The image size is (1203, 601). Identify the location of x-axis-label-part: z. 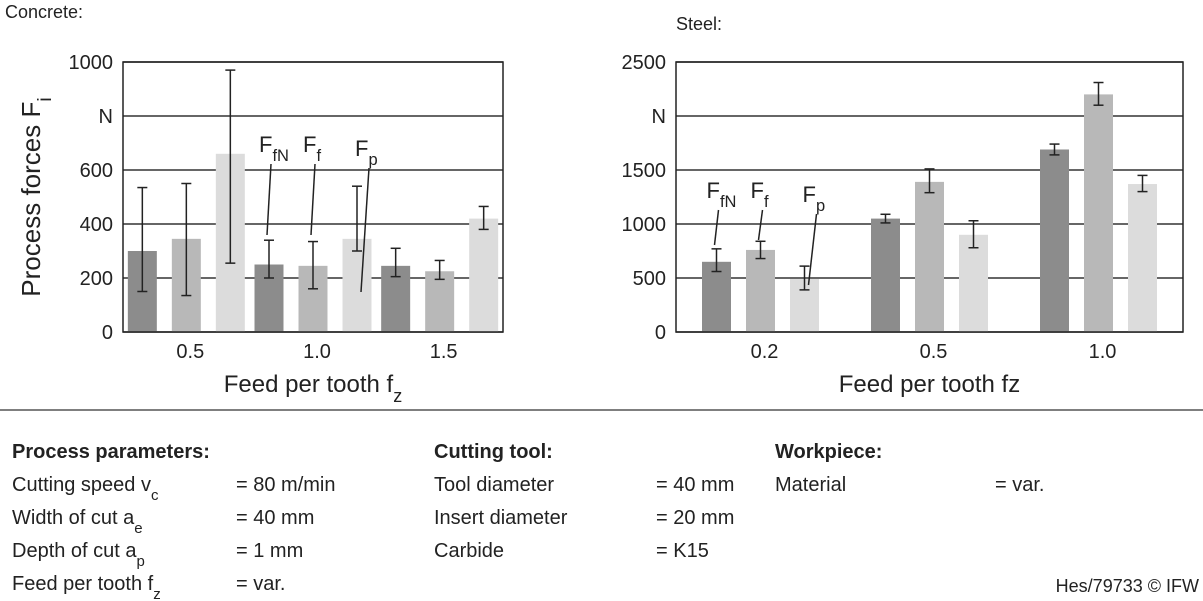
(397, 396).